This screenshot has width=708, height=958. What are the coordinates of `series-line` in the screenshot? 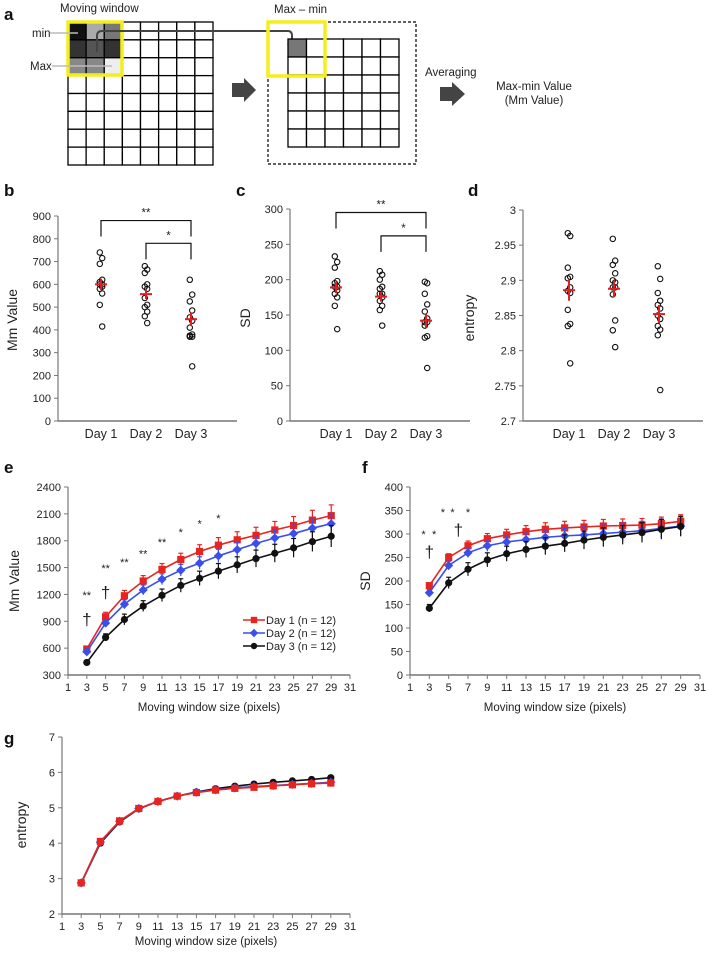 It's located at (206, 833).